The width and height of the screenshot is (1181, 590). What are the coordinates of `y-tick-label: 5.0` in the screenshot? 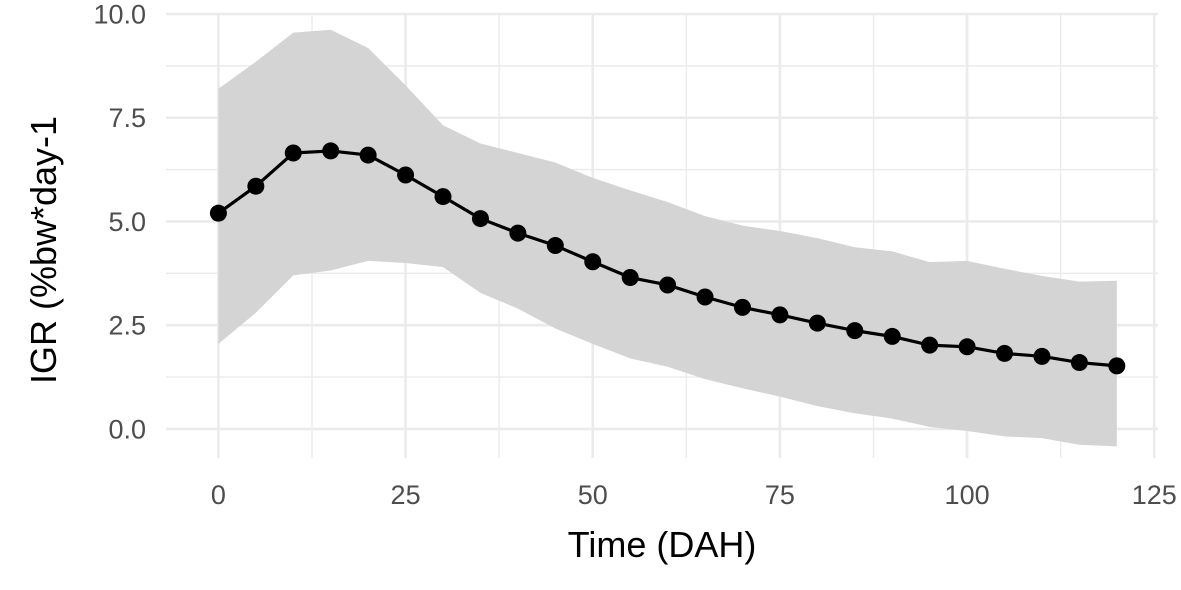 It's located at (127, 222).